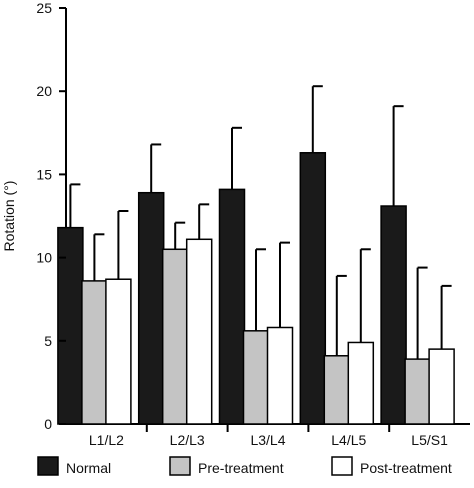  Describe the element at coordinates (267, 440) in the screenshot. I see `x-tick-label: L3/L4` at that location.